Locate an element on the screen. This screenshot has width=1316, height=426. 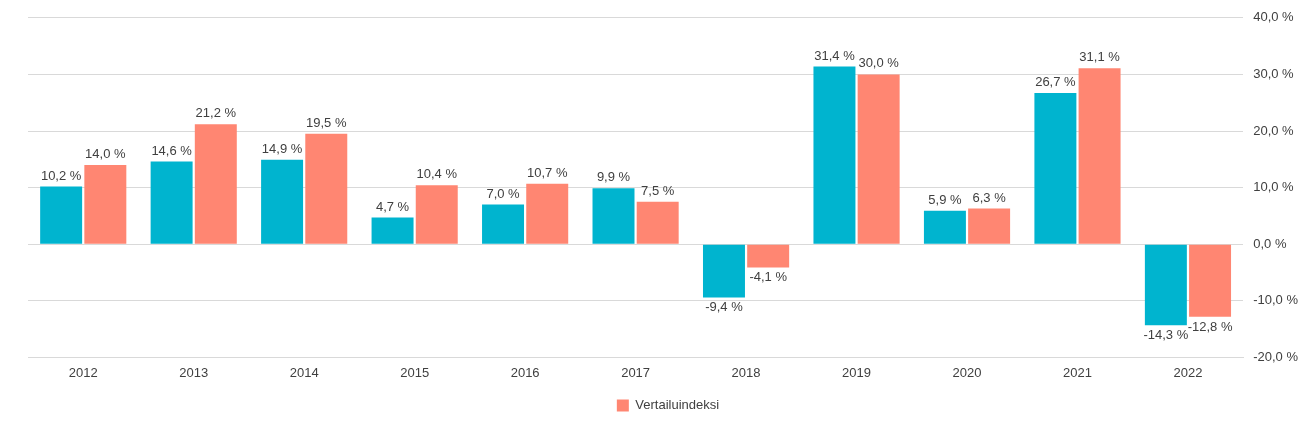
data-label: 14,0 % is located at coordinates (105, 154).